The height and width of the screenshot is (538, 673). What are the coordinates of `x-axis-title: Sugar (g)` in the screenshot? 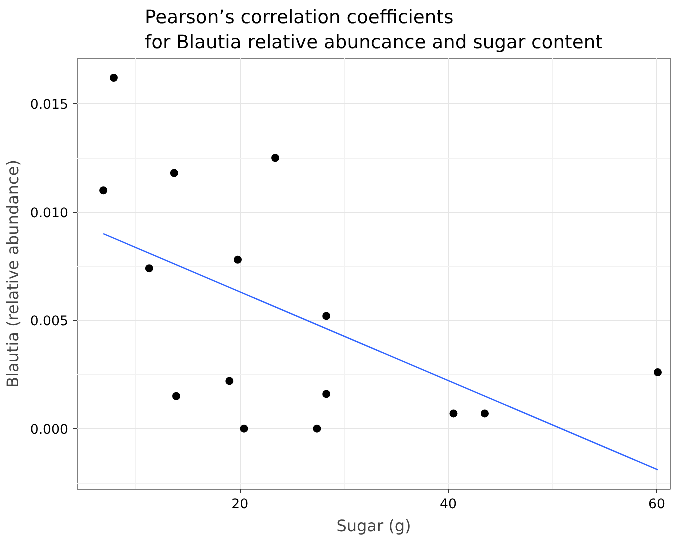 It's located at (374, 526).